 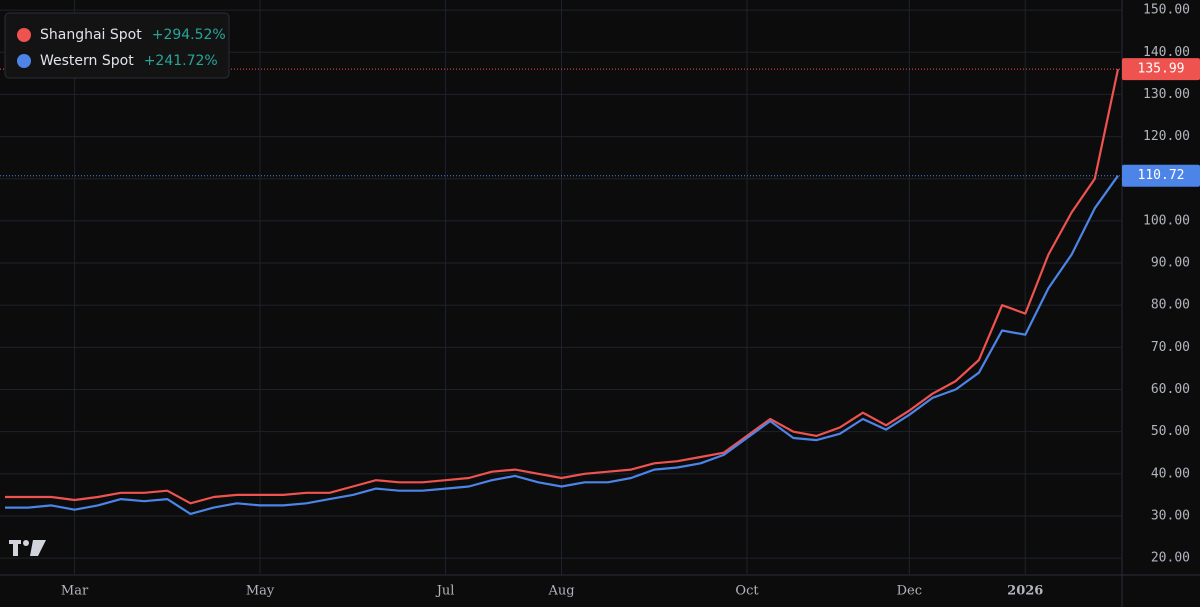 I want to click on x-tick-label: Aug, so click(x=560, y=591).